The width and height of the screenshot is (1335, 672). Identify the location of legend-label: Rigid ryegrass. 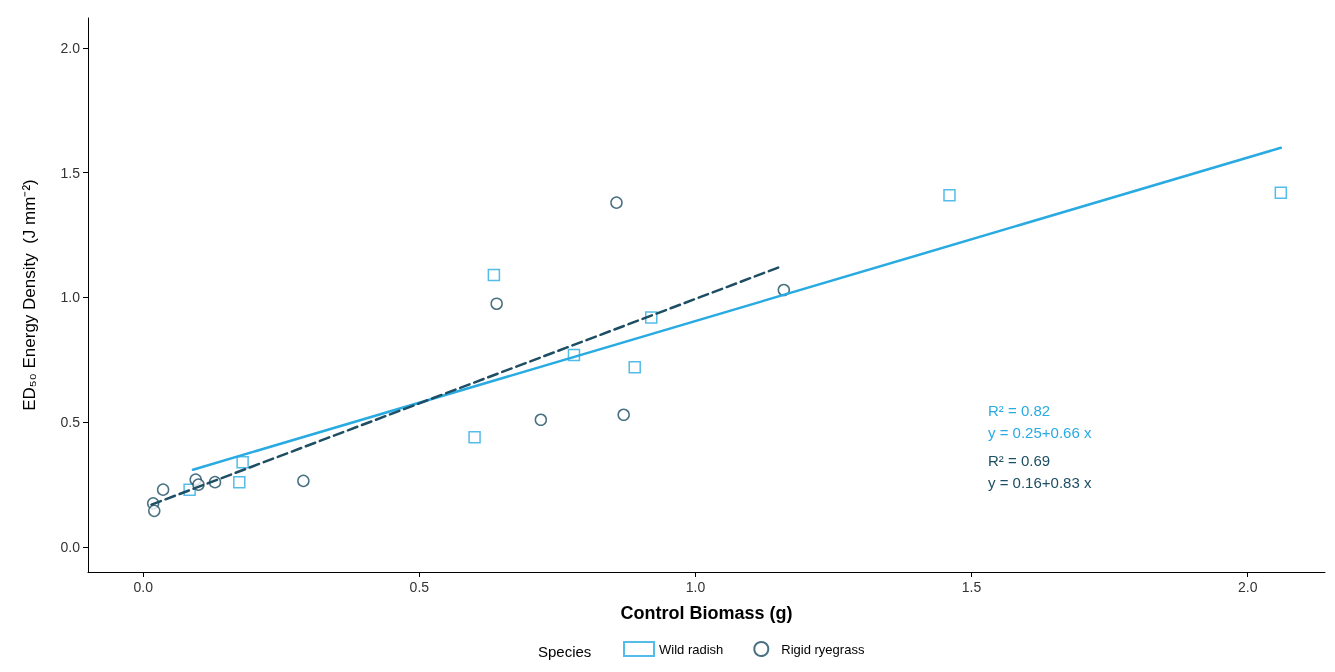
(823, 649).